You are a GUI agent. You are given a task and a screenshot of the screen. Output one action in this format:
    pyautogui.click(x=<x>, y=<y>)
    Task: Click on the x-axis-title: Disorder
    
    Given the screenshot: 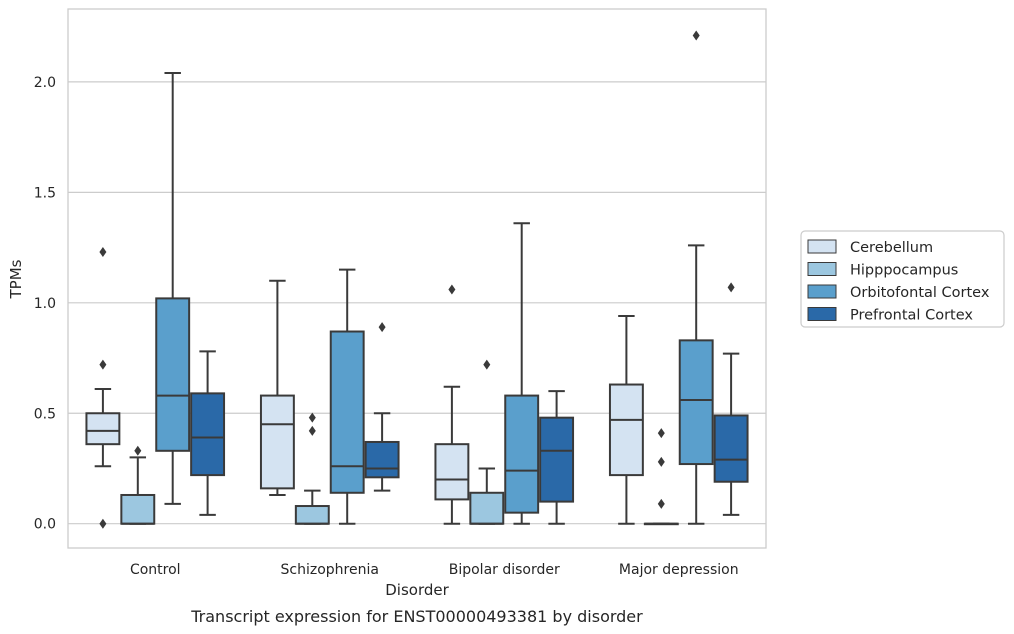 What is the action you would take?
    pyautogui.click(x=417, y=590)
    